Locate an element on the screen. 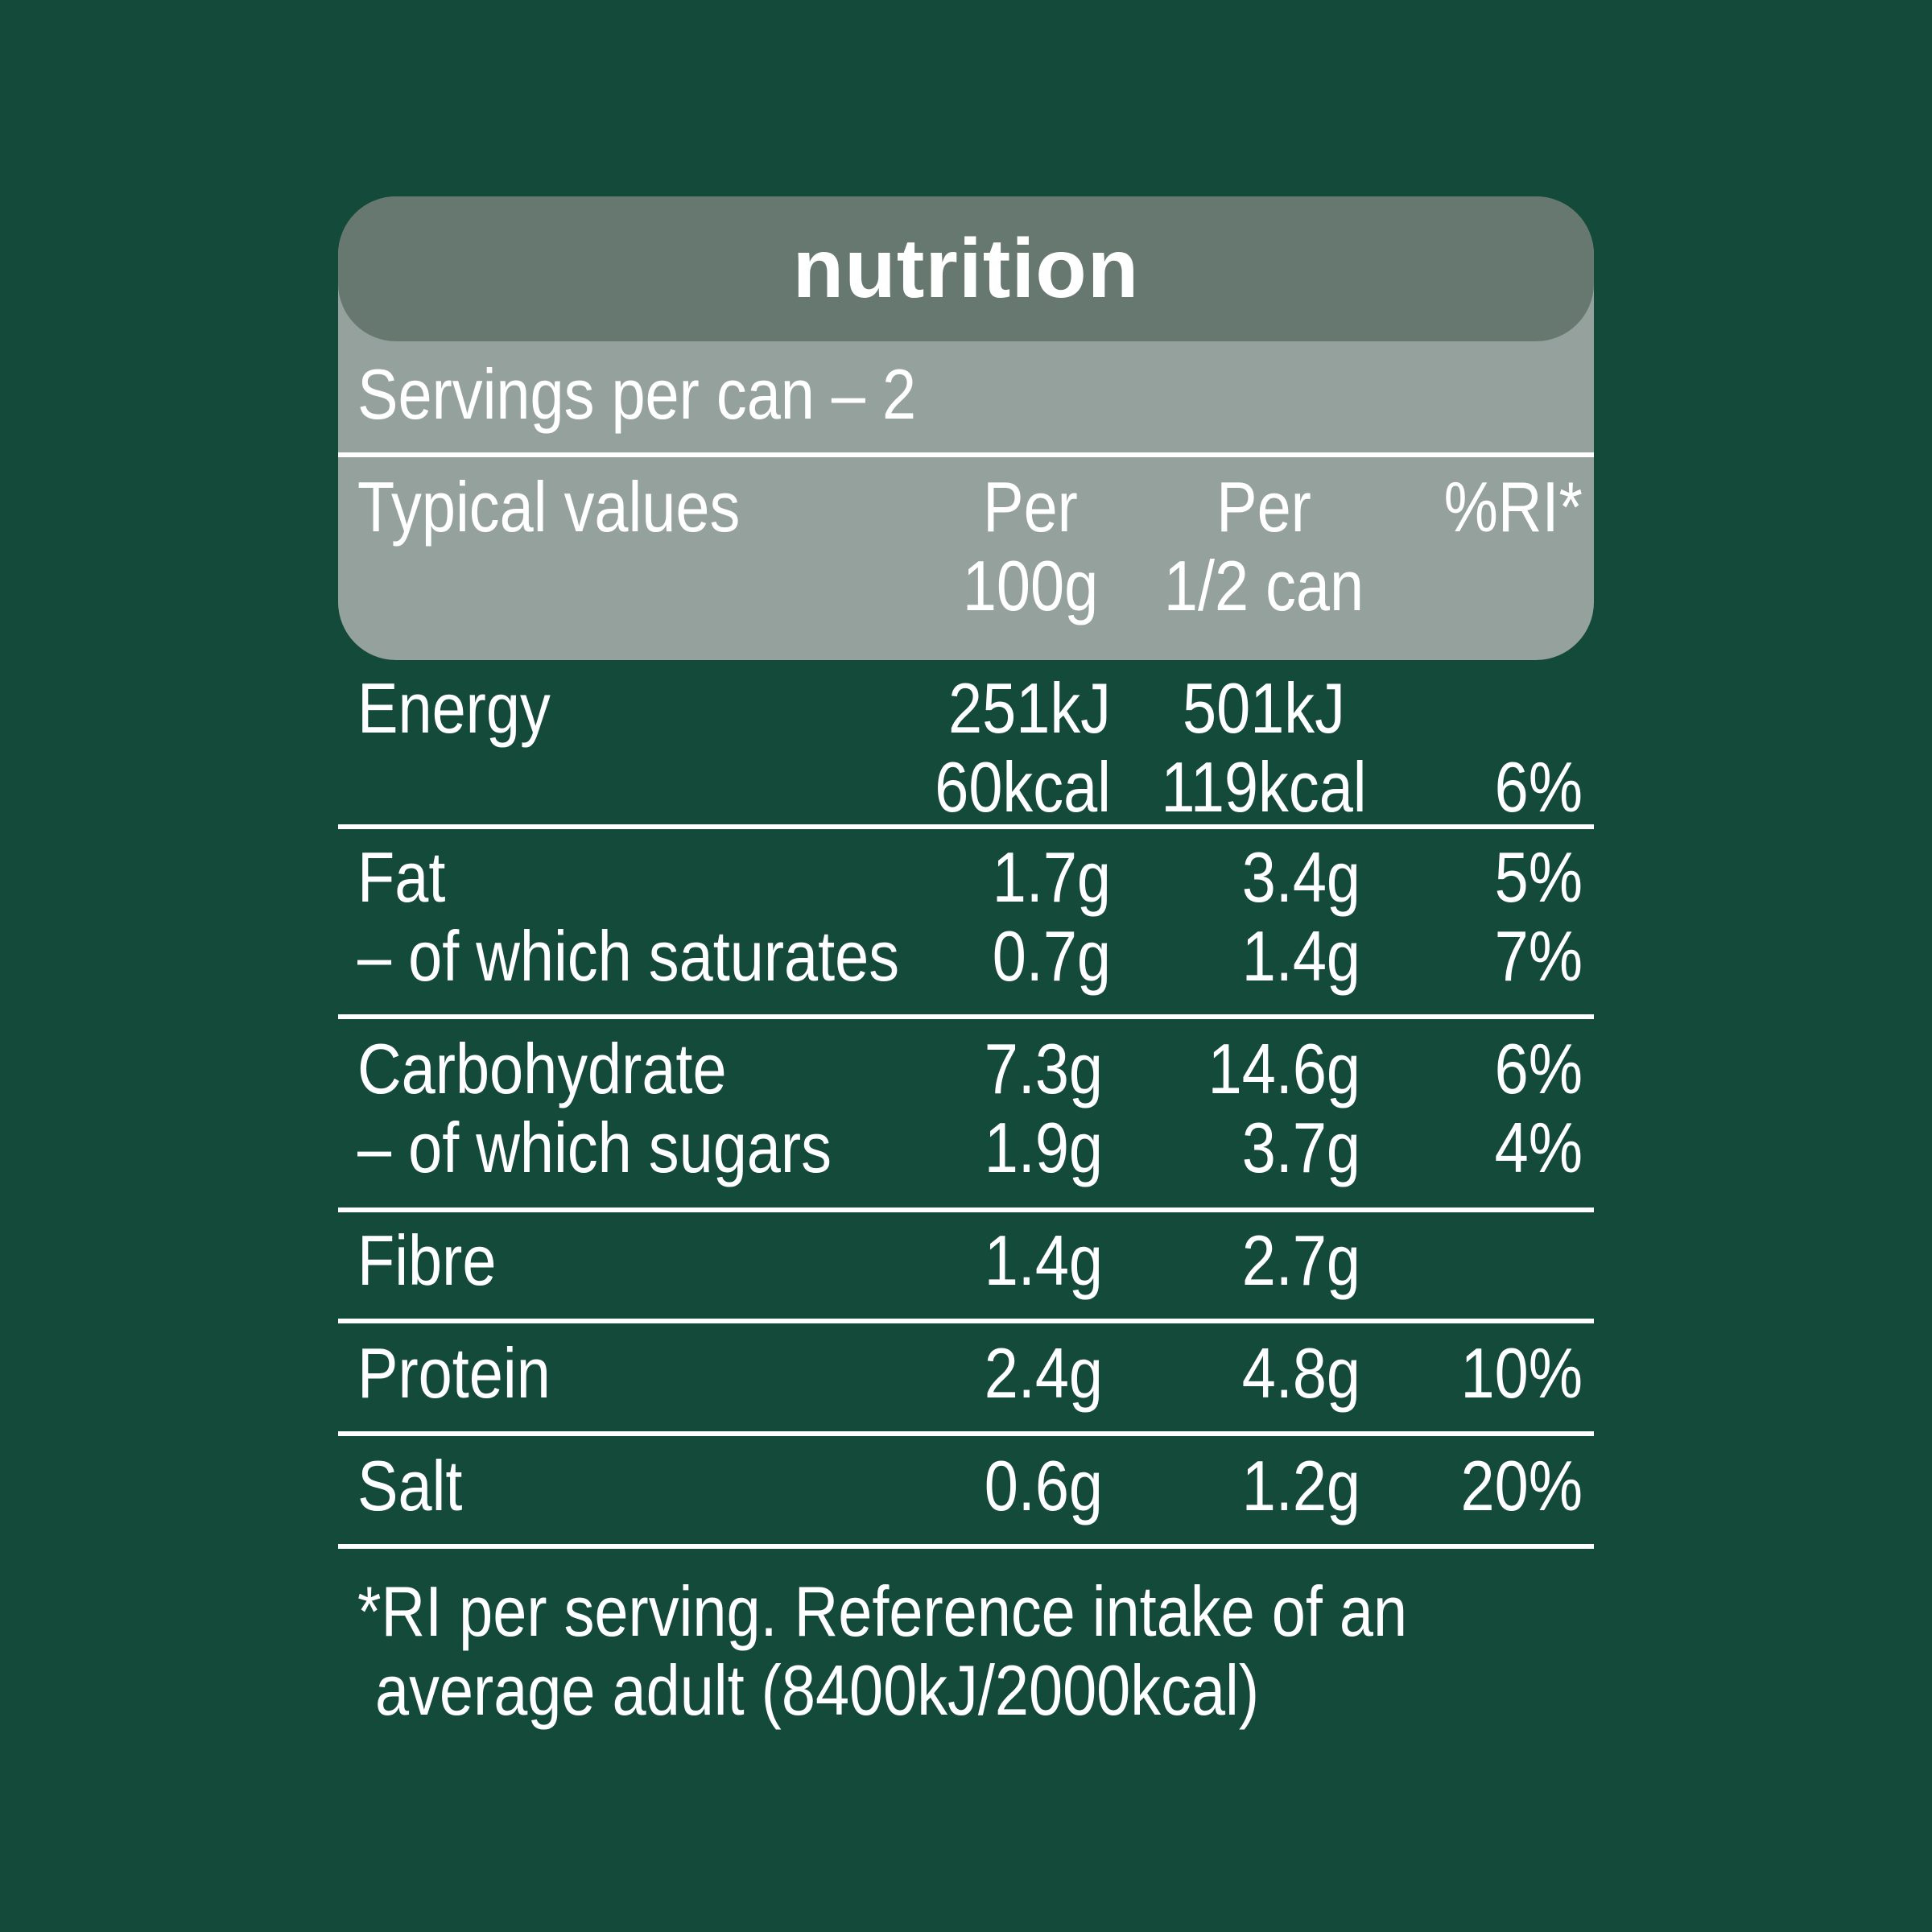  row-carbohydrate-label: Carbohydrate is located at coordinates (542, 1068).